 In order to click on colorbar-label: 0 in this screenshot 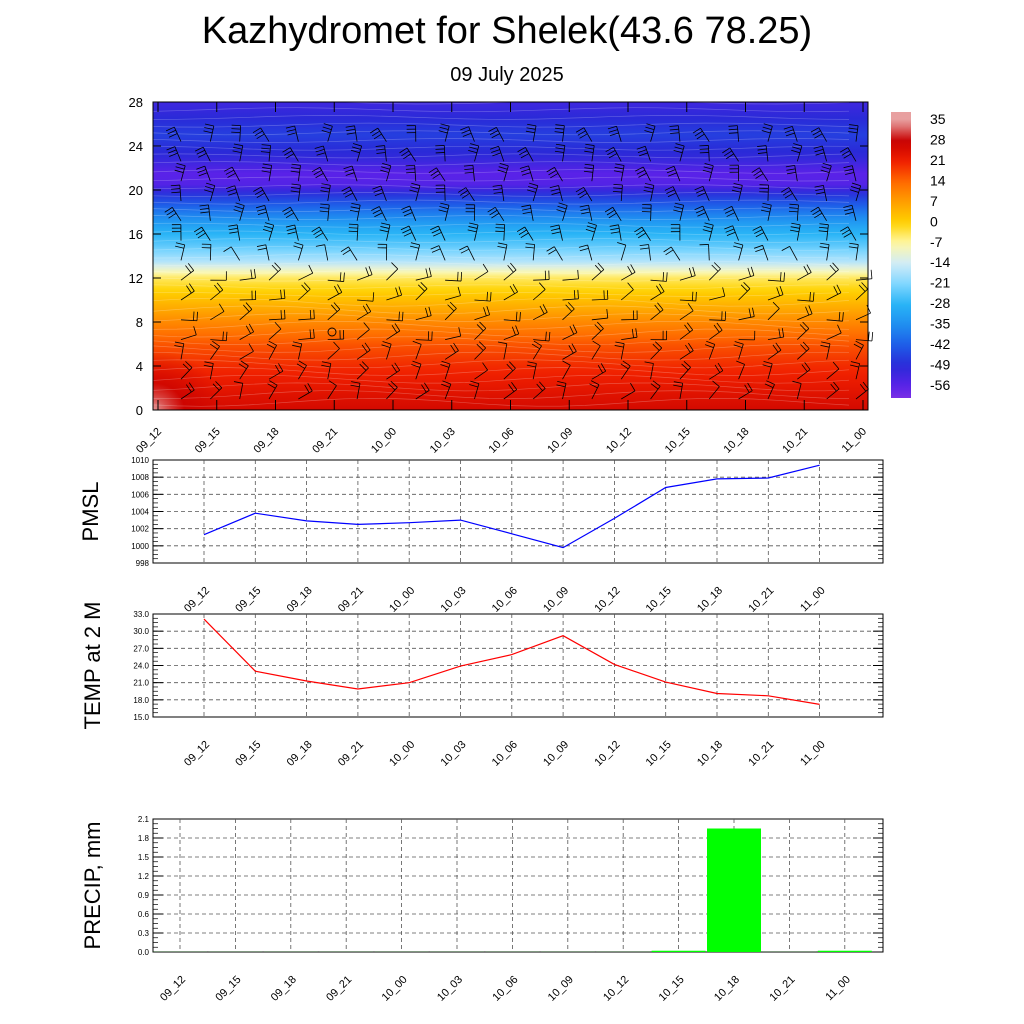, I will do `click(934, 221)`.